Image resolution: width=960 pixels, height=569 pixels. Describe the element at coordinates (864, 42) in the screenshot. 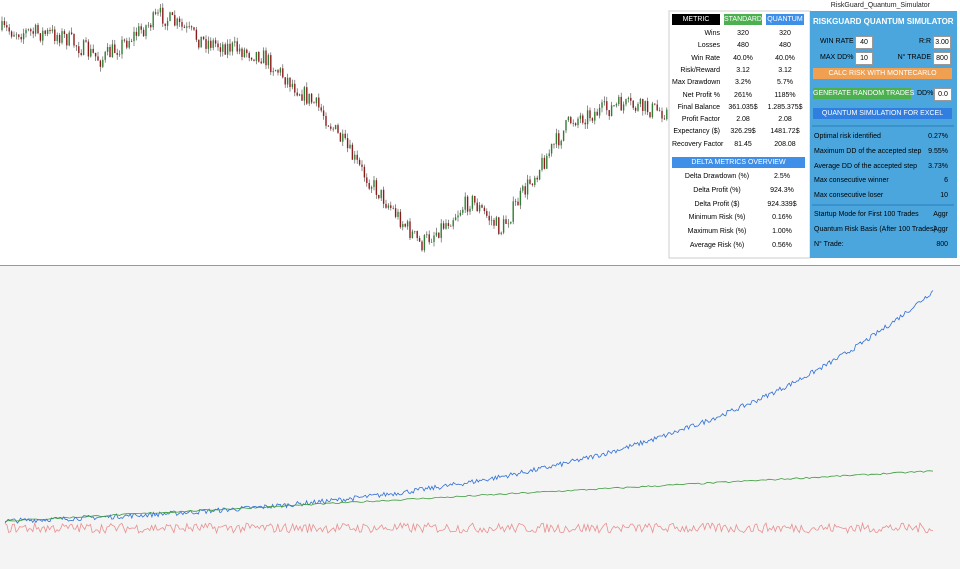

I see `input-field: 40` at that location.